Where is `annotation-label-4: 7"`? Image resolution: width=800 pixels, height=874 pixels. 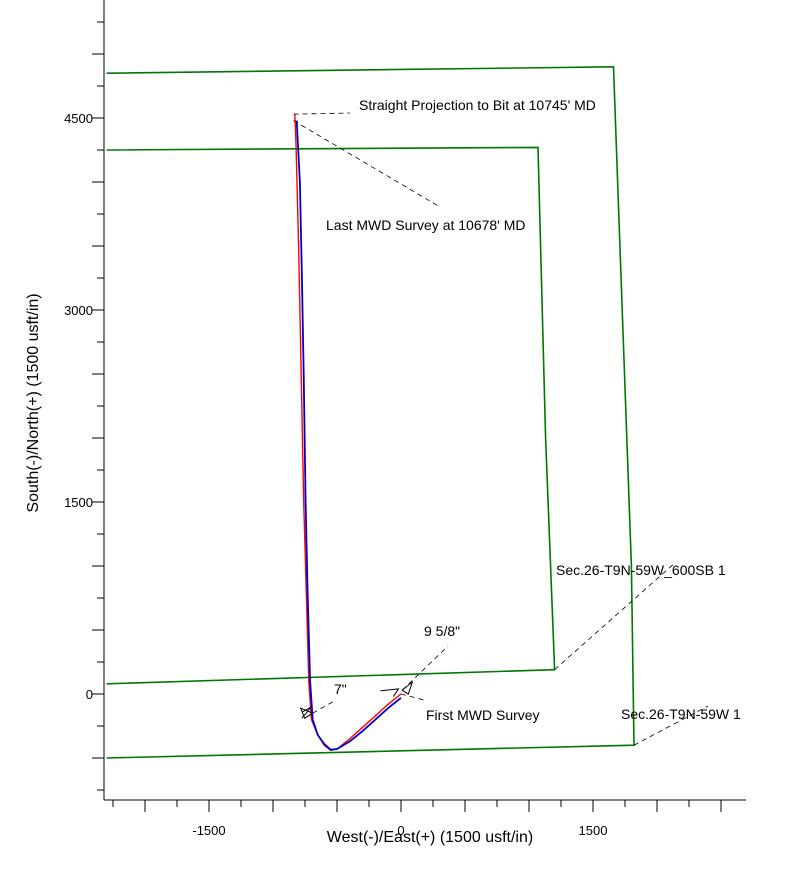
annotation-label-4: 7" is located at coordinates (340, 689).